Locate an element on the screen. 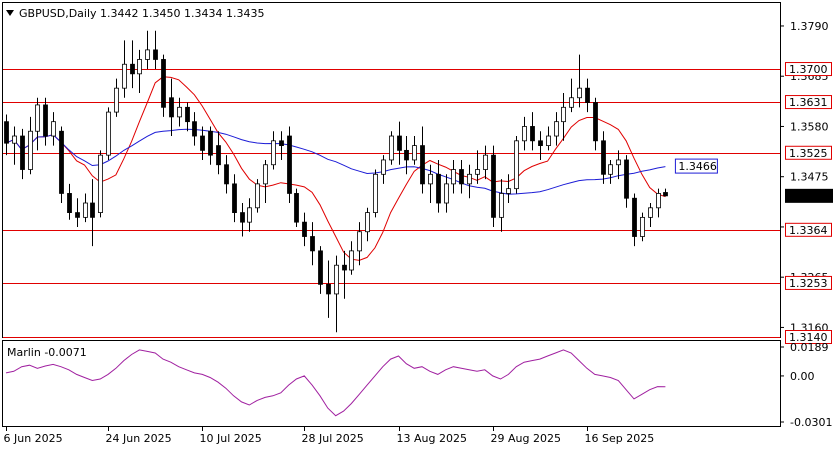 The image size is (840, 450). current-price-tag-box is located at coordinates (809, 195).